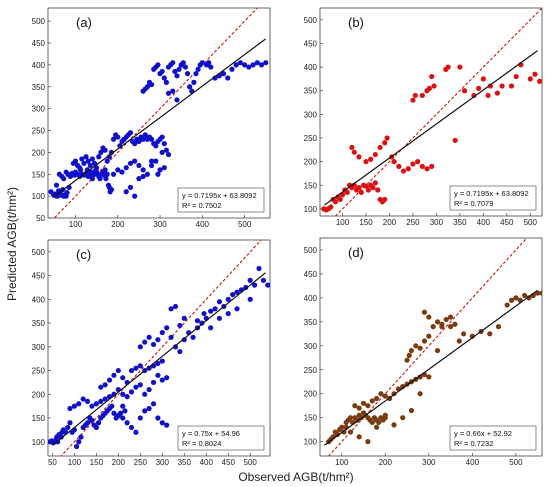  I want to click on y-tick-label: 250, so click(39, 131).